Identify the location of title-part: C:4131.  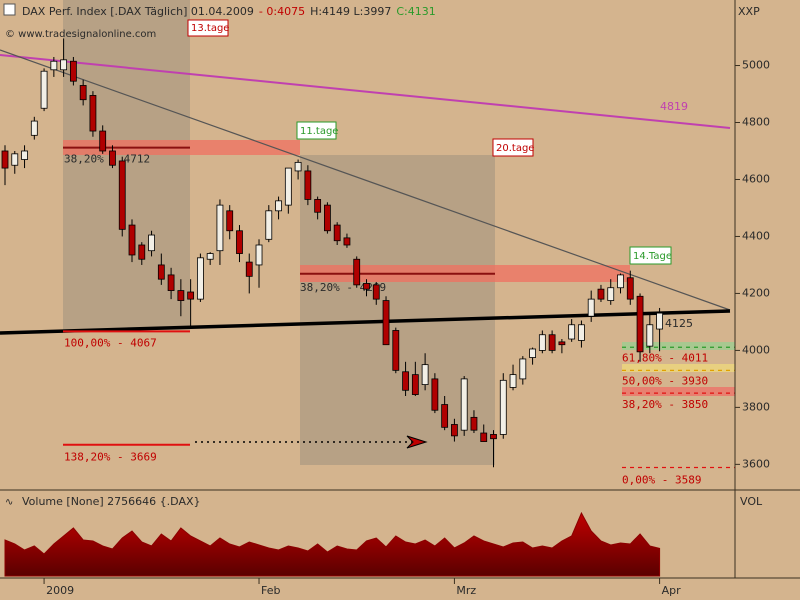
(415, 11).